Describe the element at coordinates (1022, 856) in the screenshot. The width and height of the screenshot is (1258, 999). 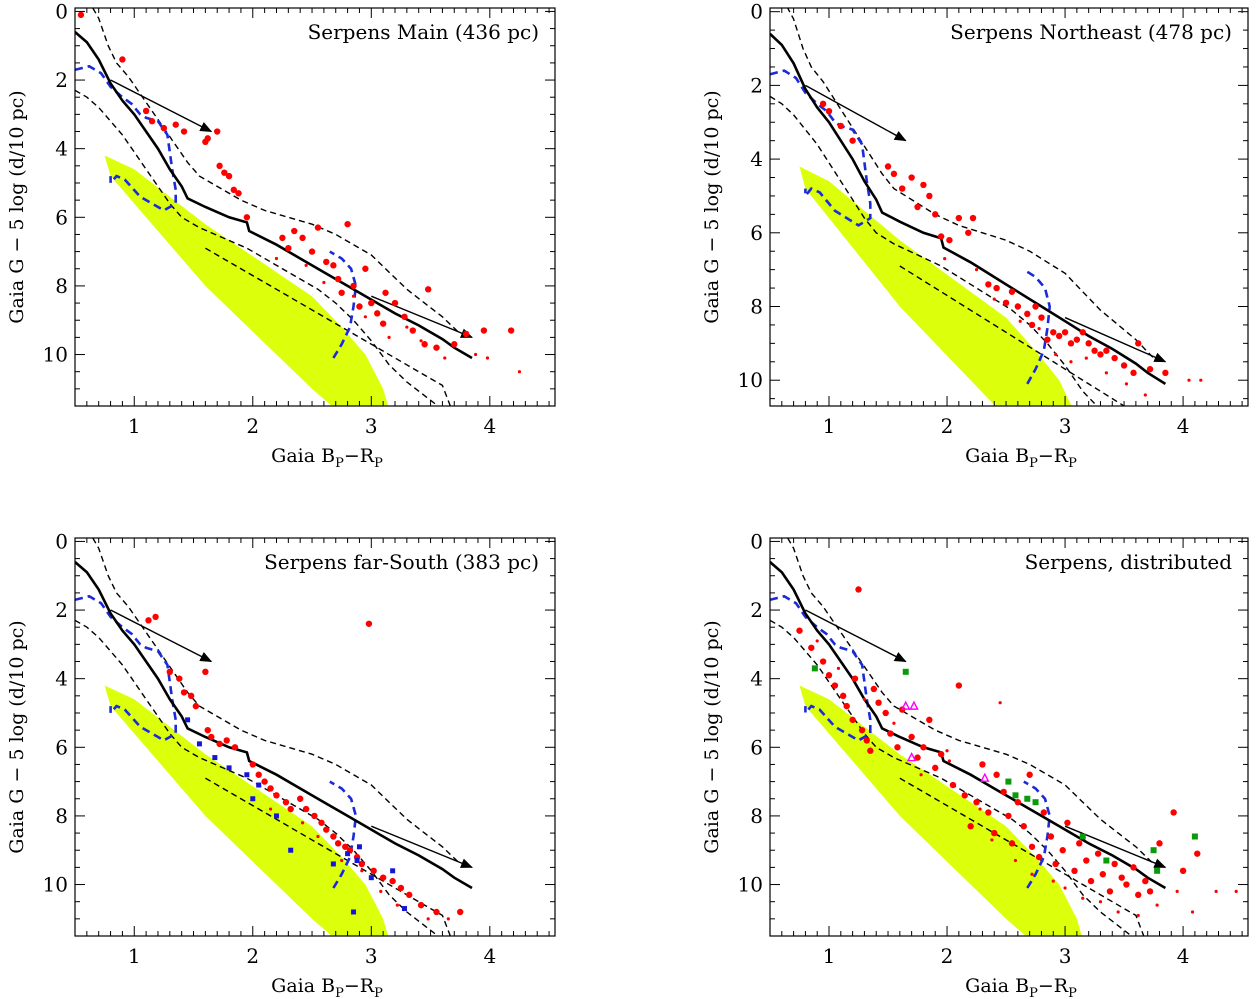
I see `isochrone-lowest-dashed` at that location.